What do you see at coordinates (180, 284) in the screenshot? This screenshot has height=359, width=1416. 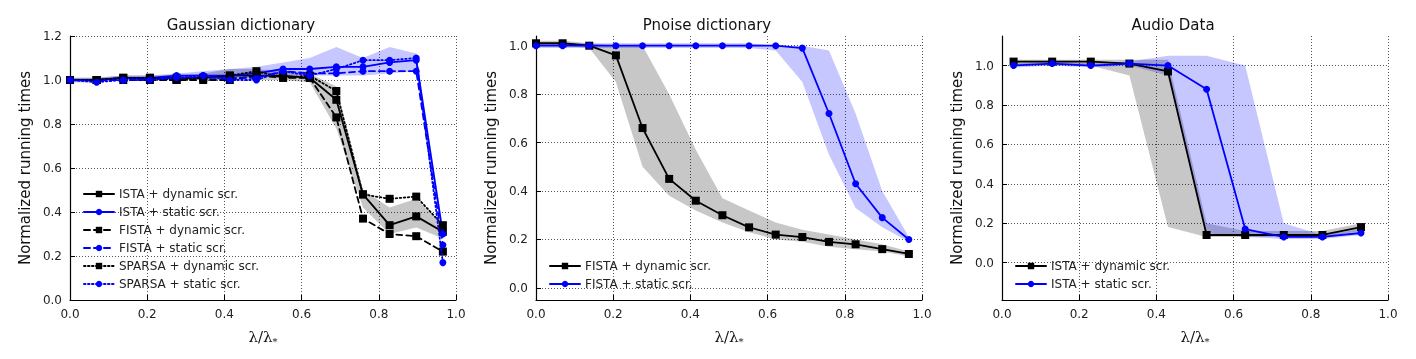 I see `legend-label: SPARSA + static scr.` at bounding box center [180, 284].